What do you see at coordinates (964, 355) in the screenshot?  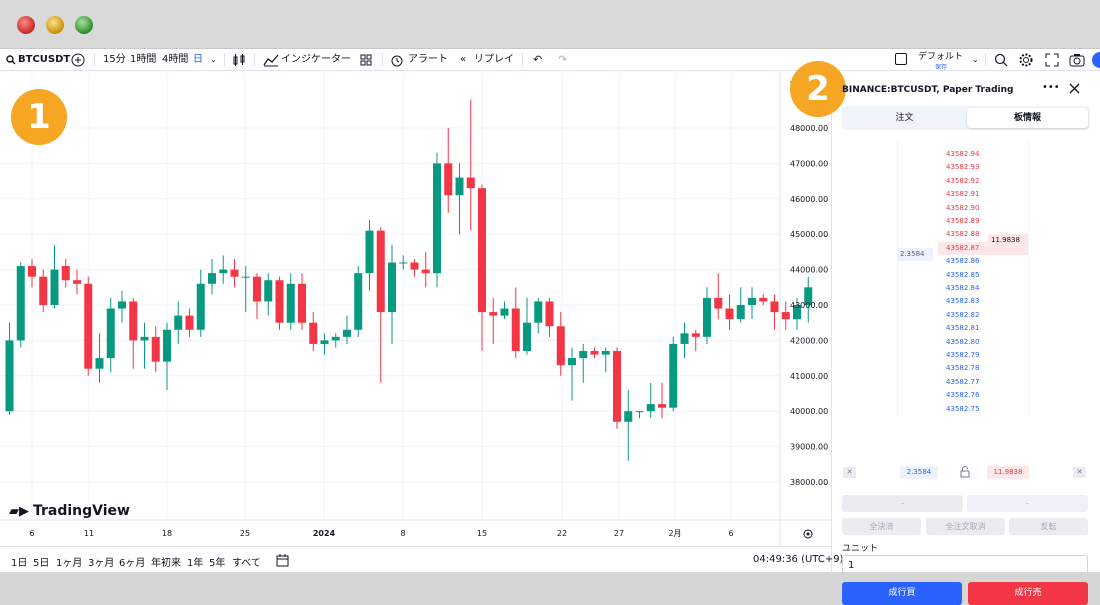 I see `bid-price-row: 43582.79` at bounding box center [964, 355].